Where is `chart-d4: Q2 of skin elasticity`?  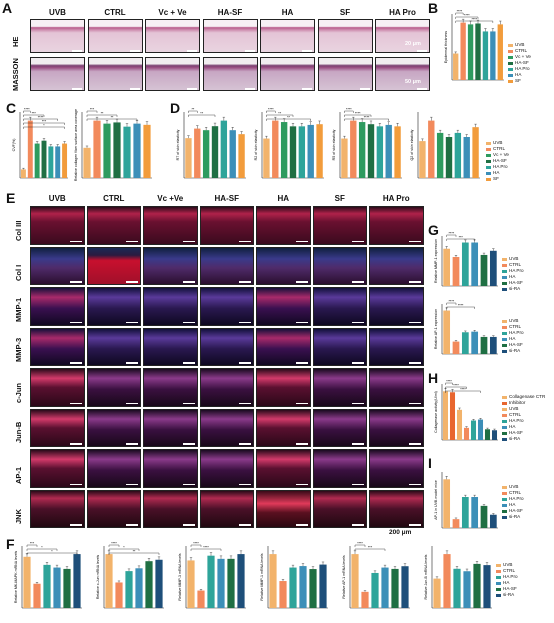 chart-d4: Q2 of skin elasticity is located at coordinates (445, 145).